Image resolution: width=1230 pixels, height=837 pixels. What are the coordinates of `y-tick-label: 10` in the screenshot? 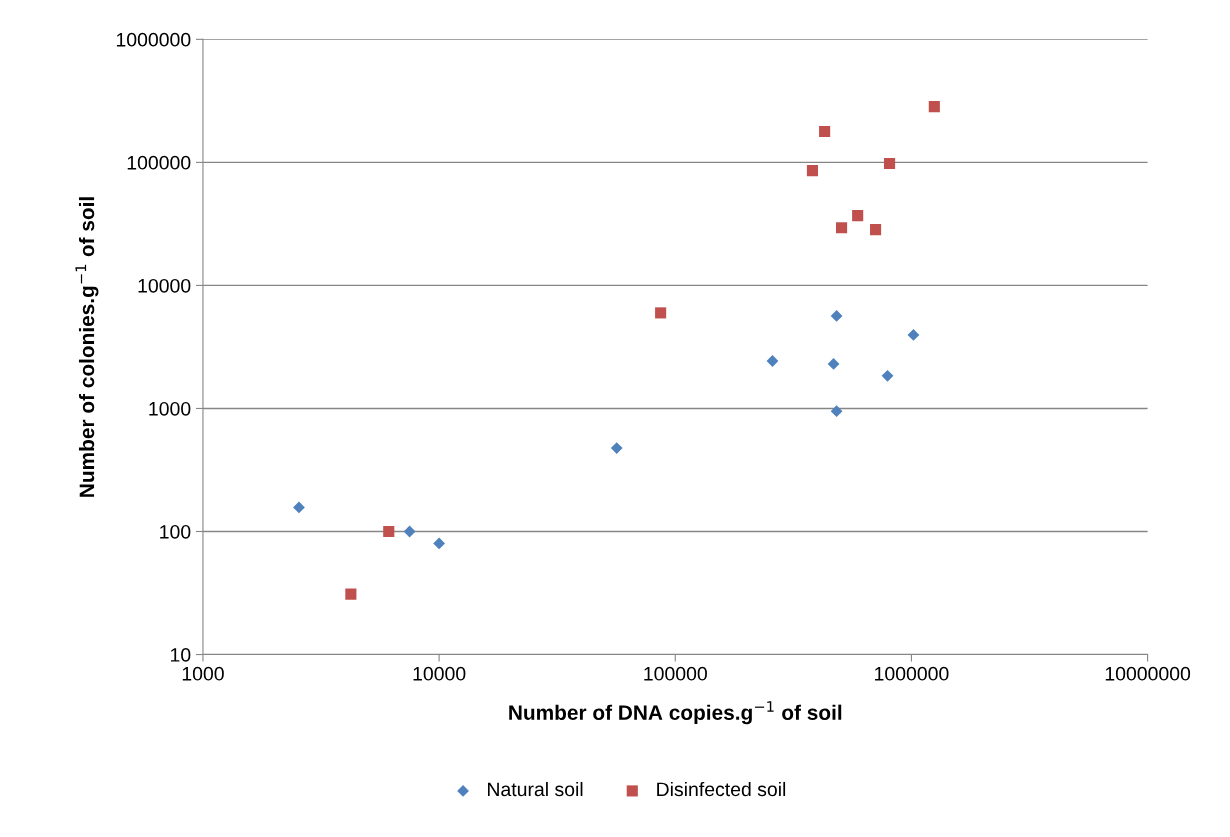 It's located at (181, 655).